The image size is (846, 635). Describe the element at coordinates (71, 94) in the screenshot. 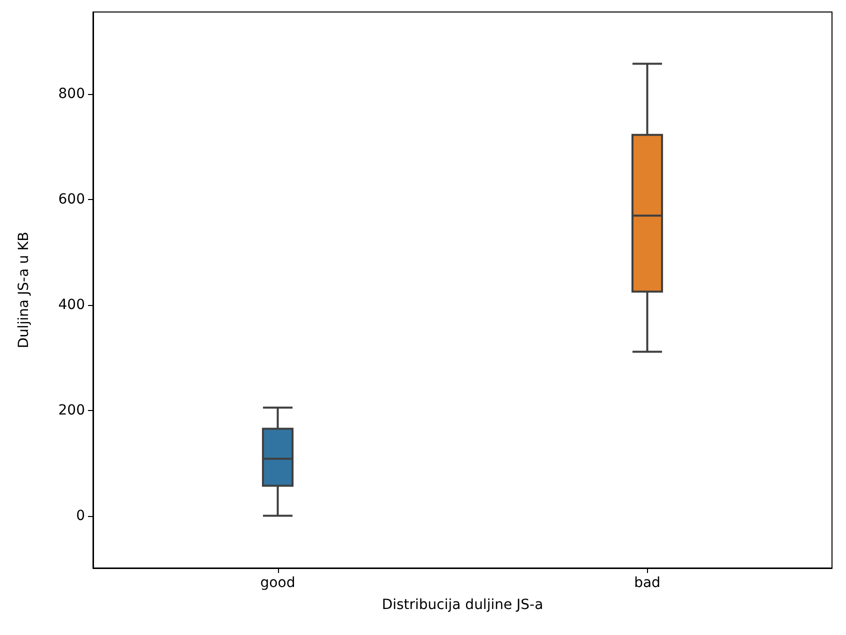

I see `y-tick-label: 800` at that location.